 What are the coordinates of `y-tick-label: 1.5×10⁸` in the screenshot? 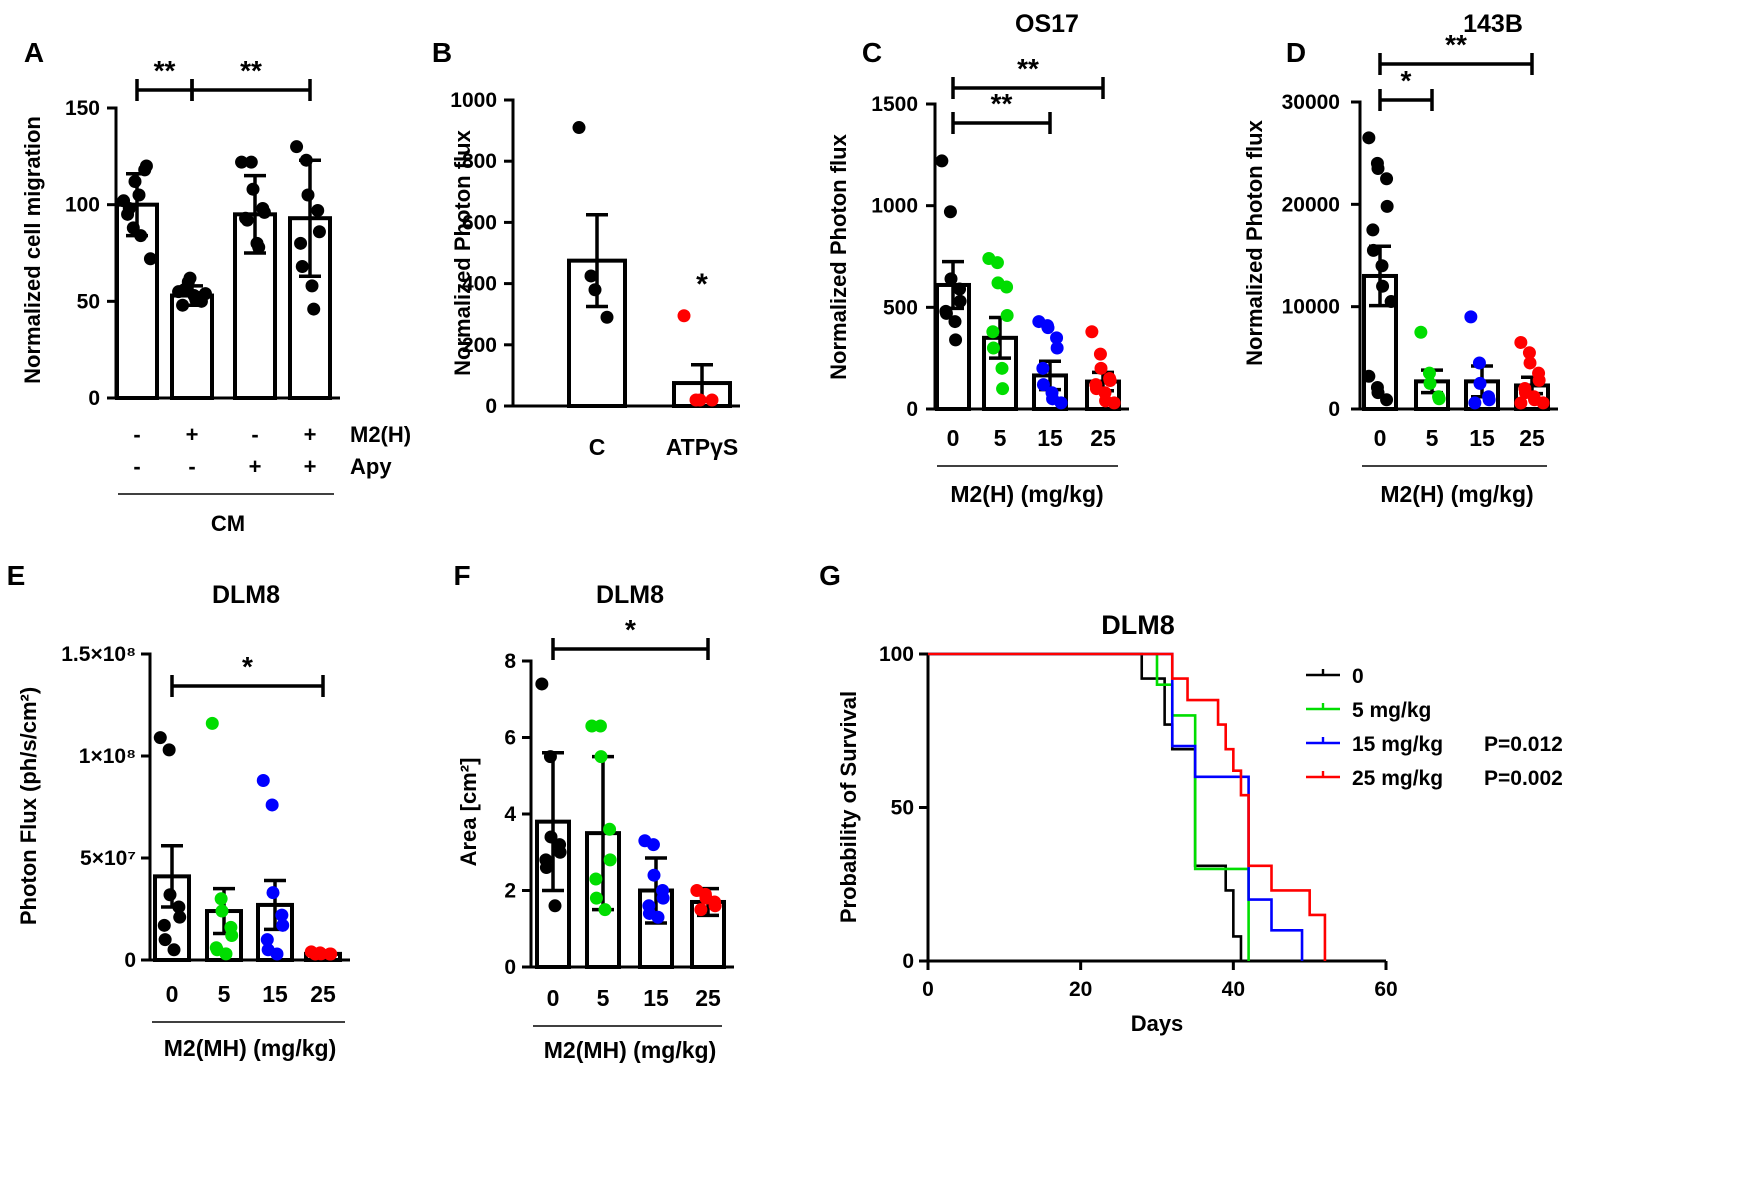 It's located at (98, 654).